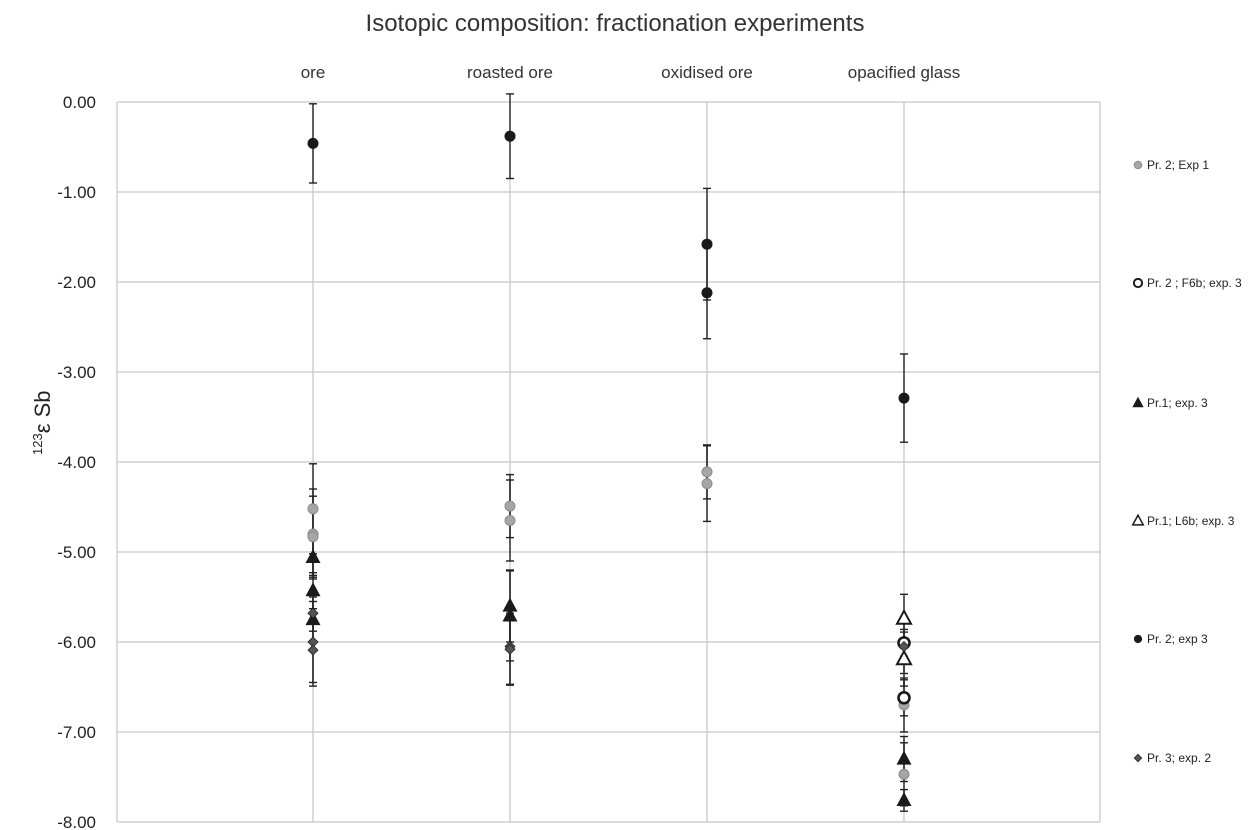 The height and width of the screenshot is (830, 1260). What do you see at coordinates (76, 732) in the screenshot?
I see `y-tick-label: -7.00` at bounding box center [76, 732].